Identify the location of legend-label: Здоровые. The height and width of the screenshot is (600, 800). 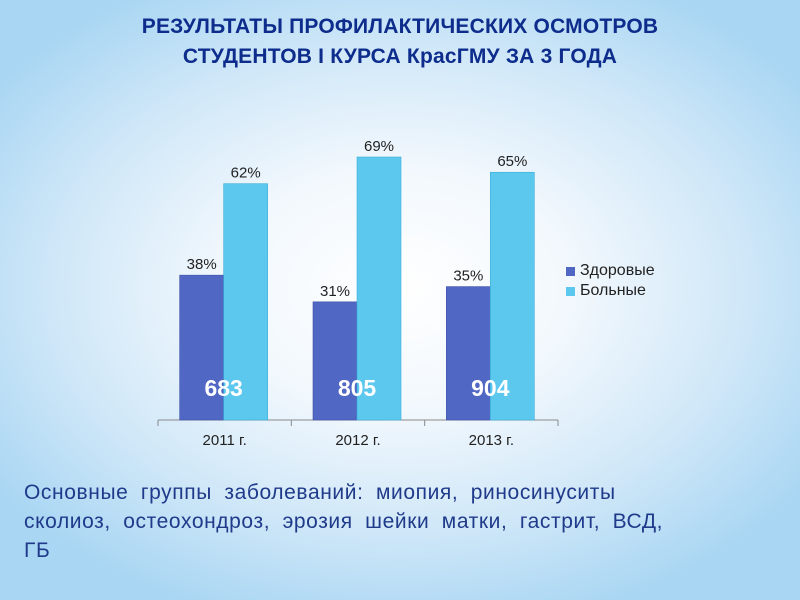
(617, 270).